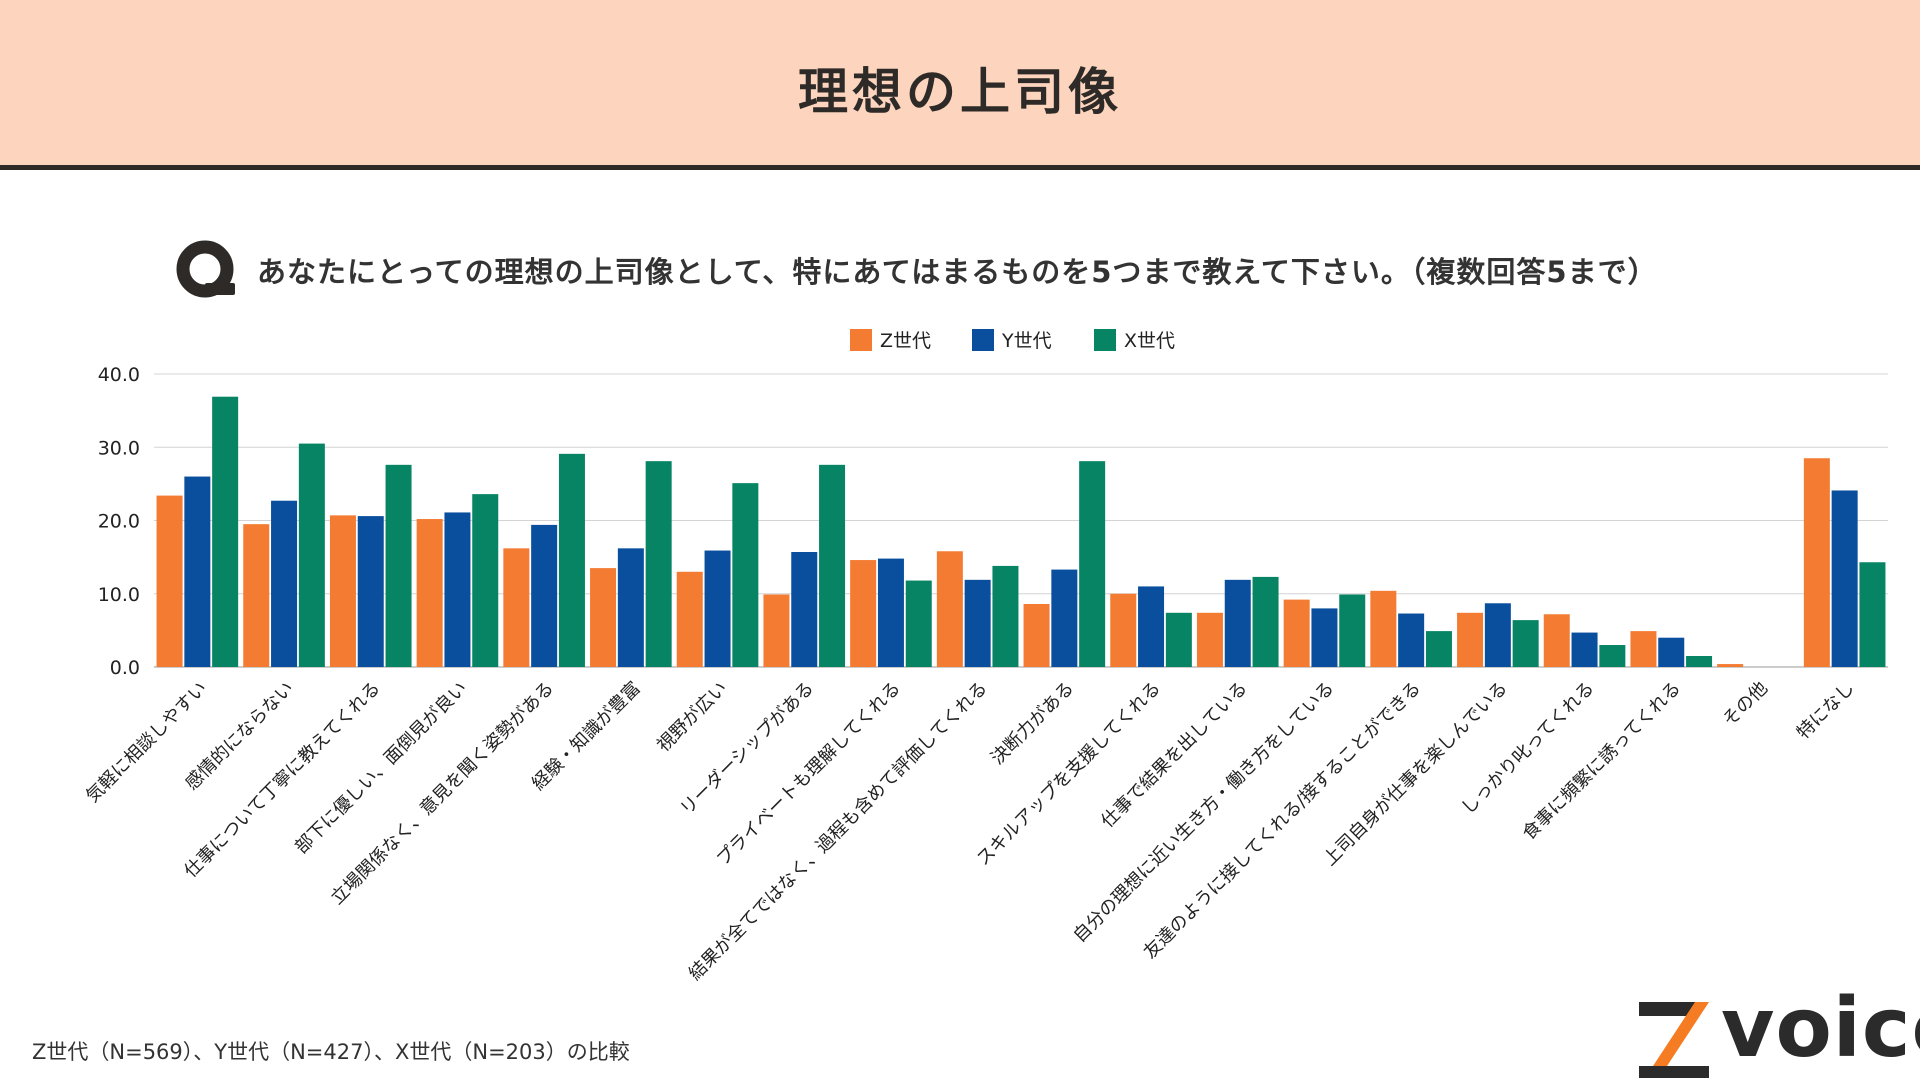 The image size is (1920, 1080). Describe the element at coordinates (1149, 341) in the screenshot. I see `legend-label: X世代` at that location.